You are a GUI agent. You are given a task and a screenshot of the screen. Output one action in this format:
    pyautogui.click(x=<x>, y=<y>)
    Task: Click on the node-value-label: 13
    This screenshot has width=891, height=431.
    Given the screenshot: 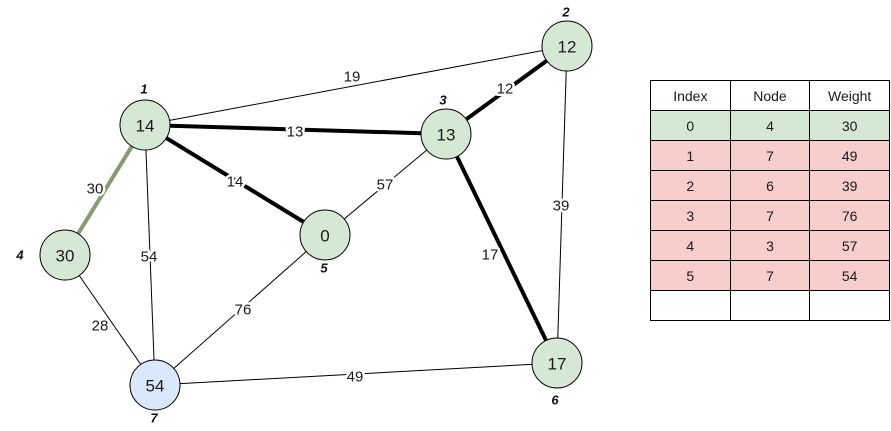 What is the action you would take?
    pyautogui.click(x=446, y=135)
    